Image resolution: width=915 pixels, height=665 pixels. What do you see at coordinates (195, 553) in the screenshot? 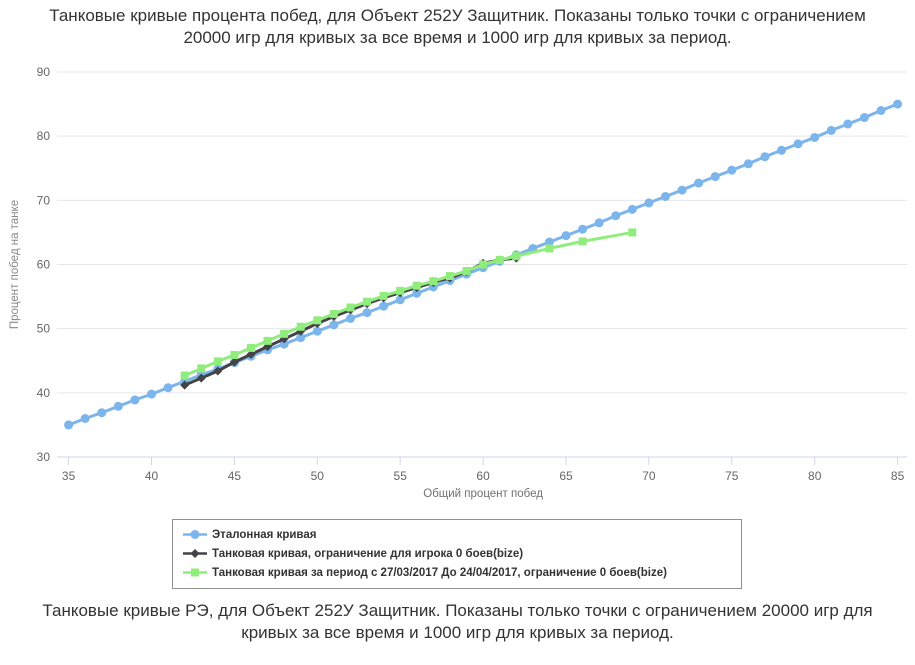
I see `diamond-marker-icon` at bounding box center [195, 553].